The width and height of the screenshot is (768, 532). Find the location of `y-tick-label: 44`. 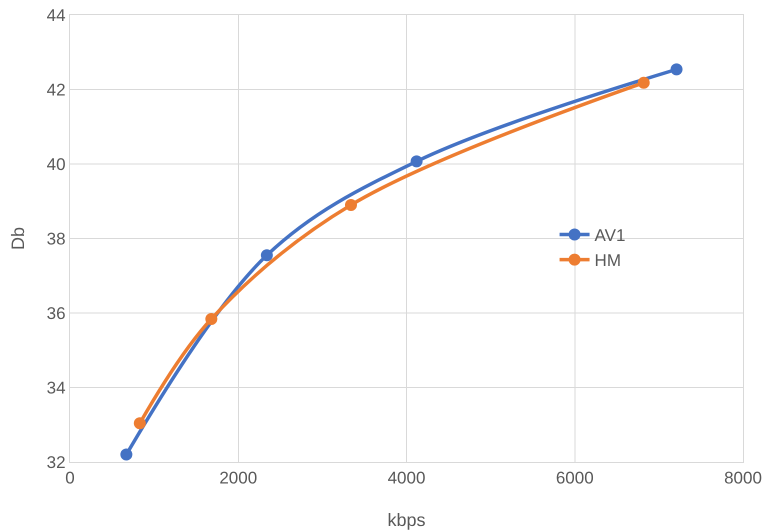

y-tick-label: 44 is located at coordinates (56, 15).